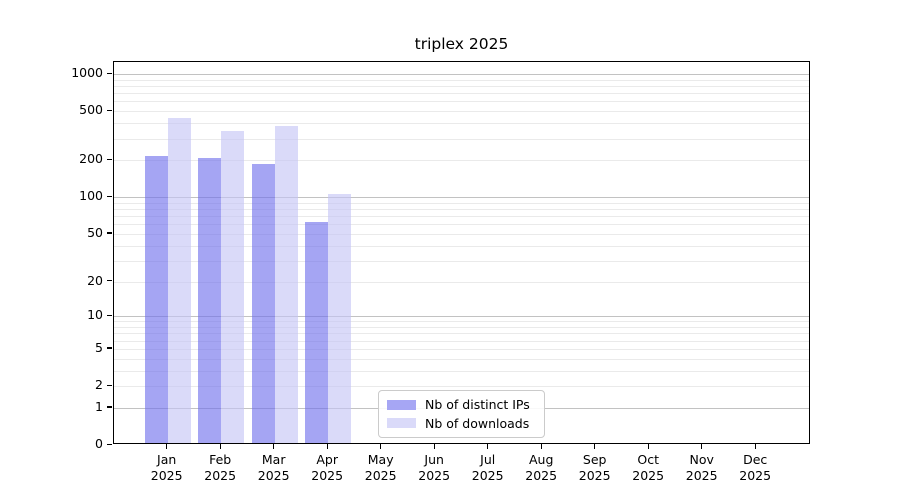 The height and width of the screenshot is (500, 900). What do you see at coordinates (755, 468) in the screenshot?
I see `x-tick-label: Dec 2025` at bounding box center [755, 468].